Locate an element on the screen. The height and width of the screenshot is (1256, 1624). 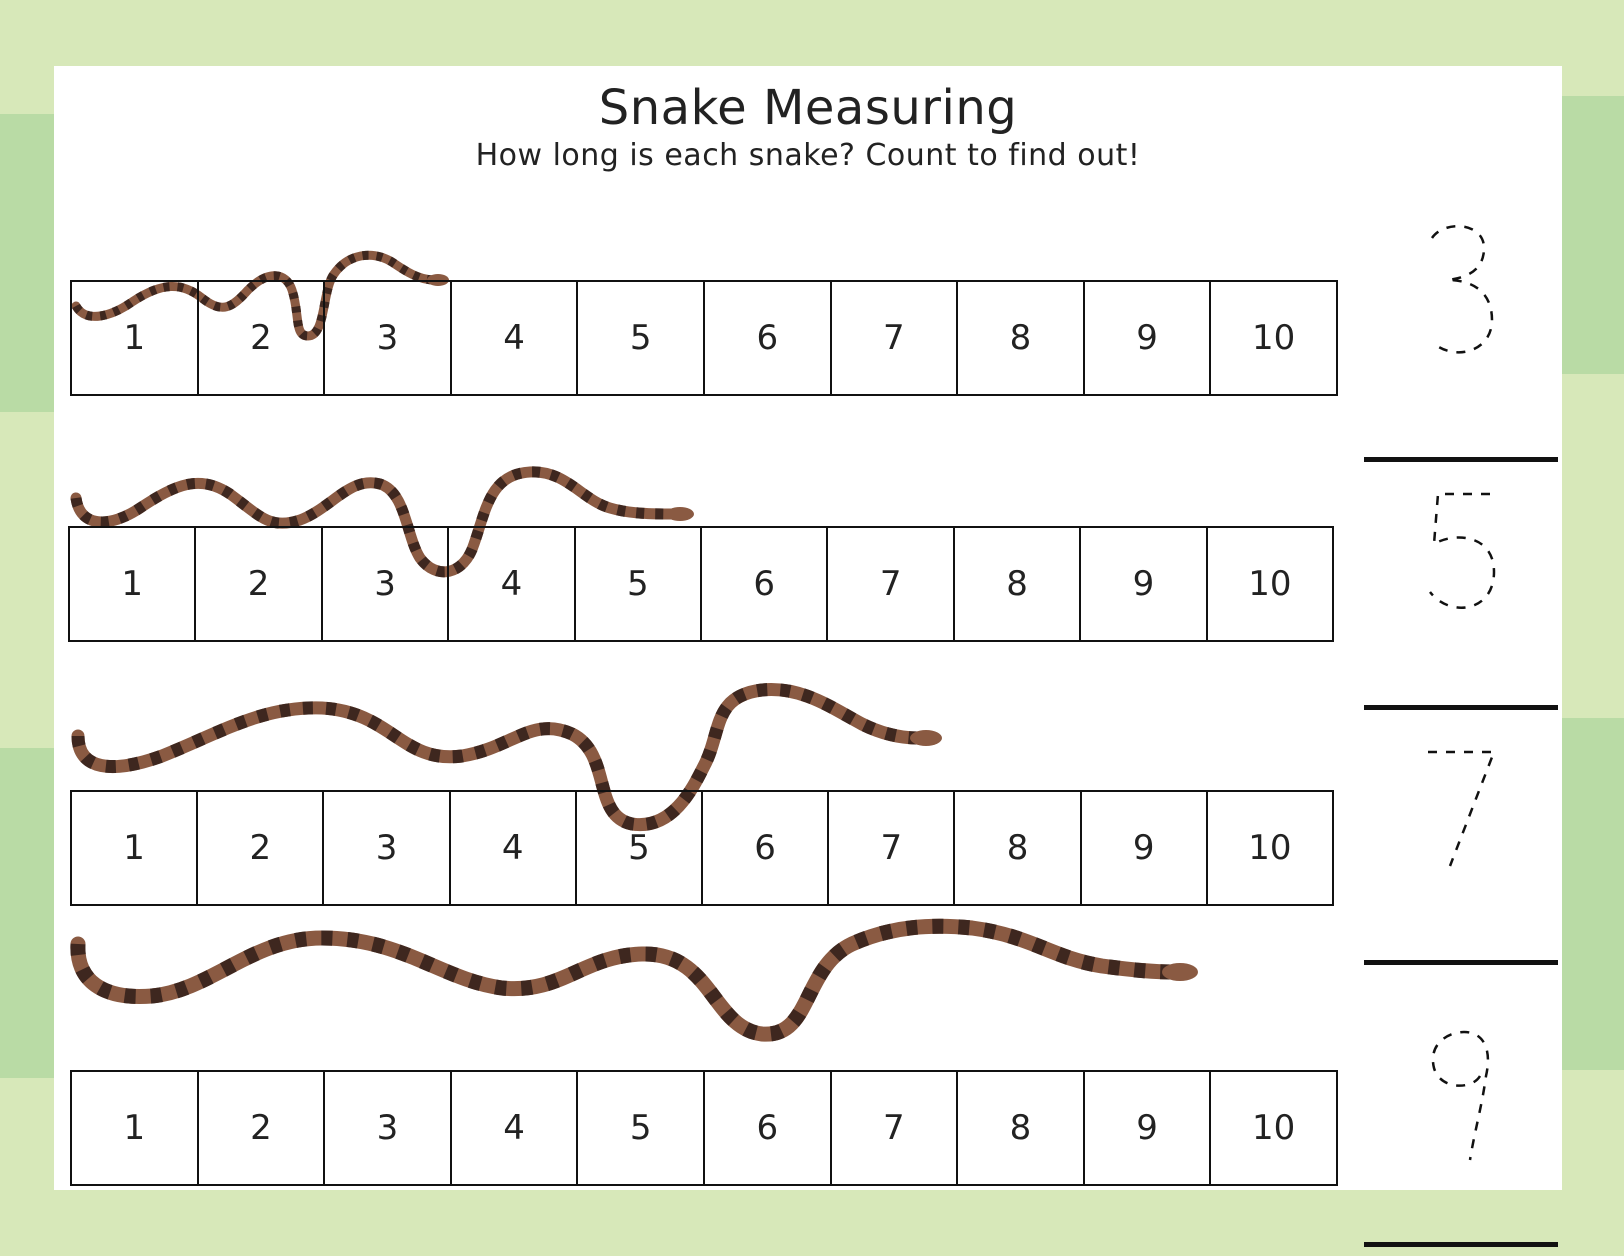
page-title: Snake Measuring is located at coordinates (808, 108).